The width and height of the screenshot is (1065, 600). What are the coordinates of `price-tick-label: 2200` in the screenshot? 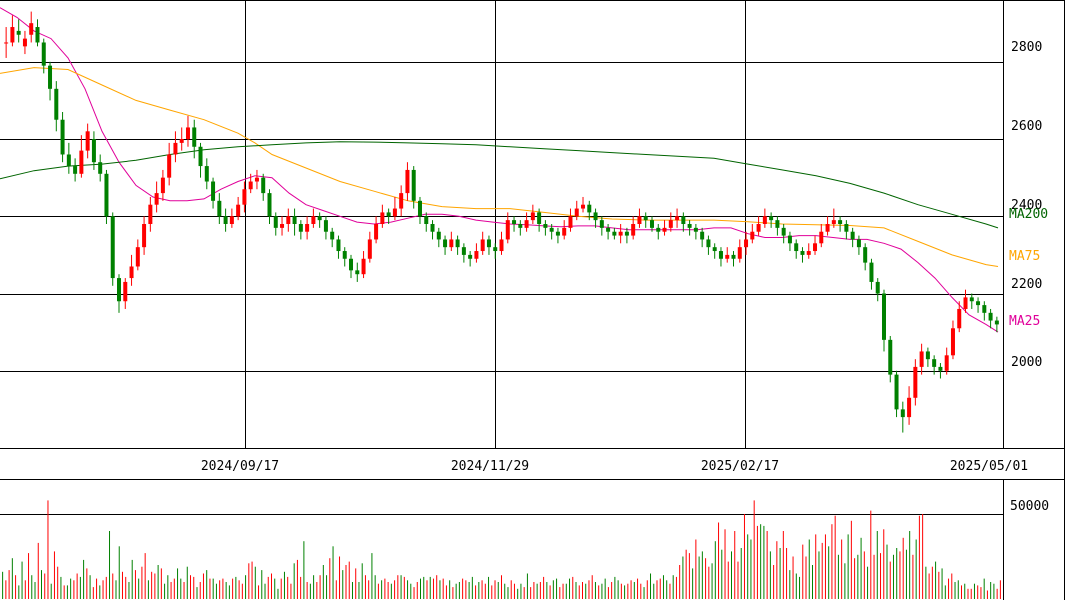 It's located at (1026, 284).